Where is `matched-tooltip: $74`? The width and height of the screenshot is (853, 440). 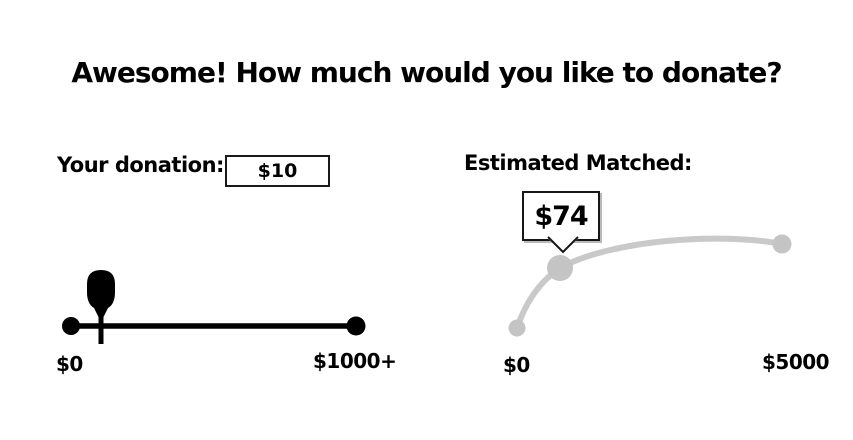 matched-tooltip: $74 is located at coordinates (561, 222).